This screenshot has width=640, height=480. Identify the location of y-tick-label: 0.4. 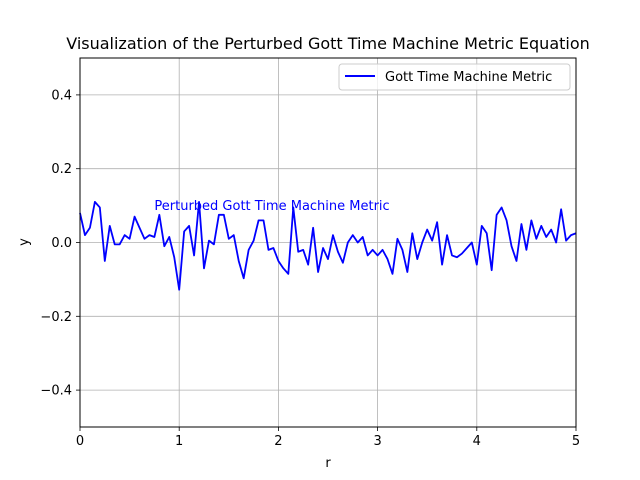
(61, 95).